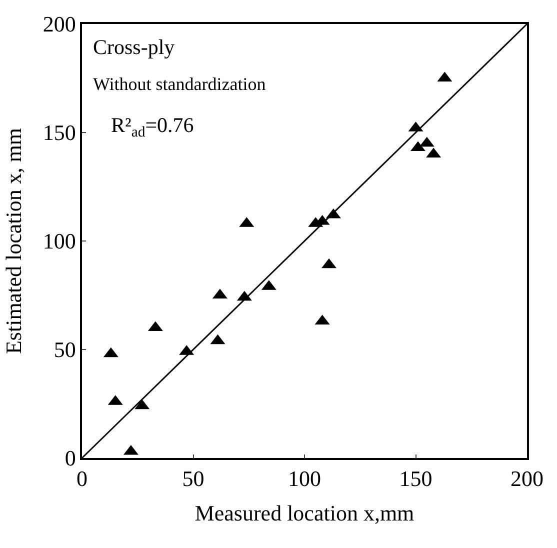 This screenshot has width=557, height=548. Describe the element at coordinates (59, 133) in the screenshot. I see `y-tick-label: 150` at that location.